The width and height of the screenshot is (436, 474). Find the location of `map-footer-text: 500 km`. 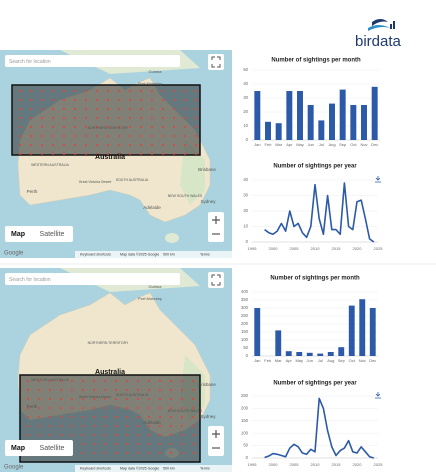

map-footer-text: 500 km is located at coordinates (169, 468).